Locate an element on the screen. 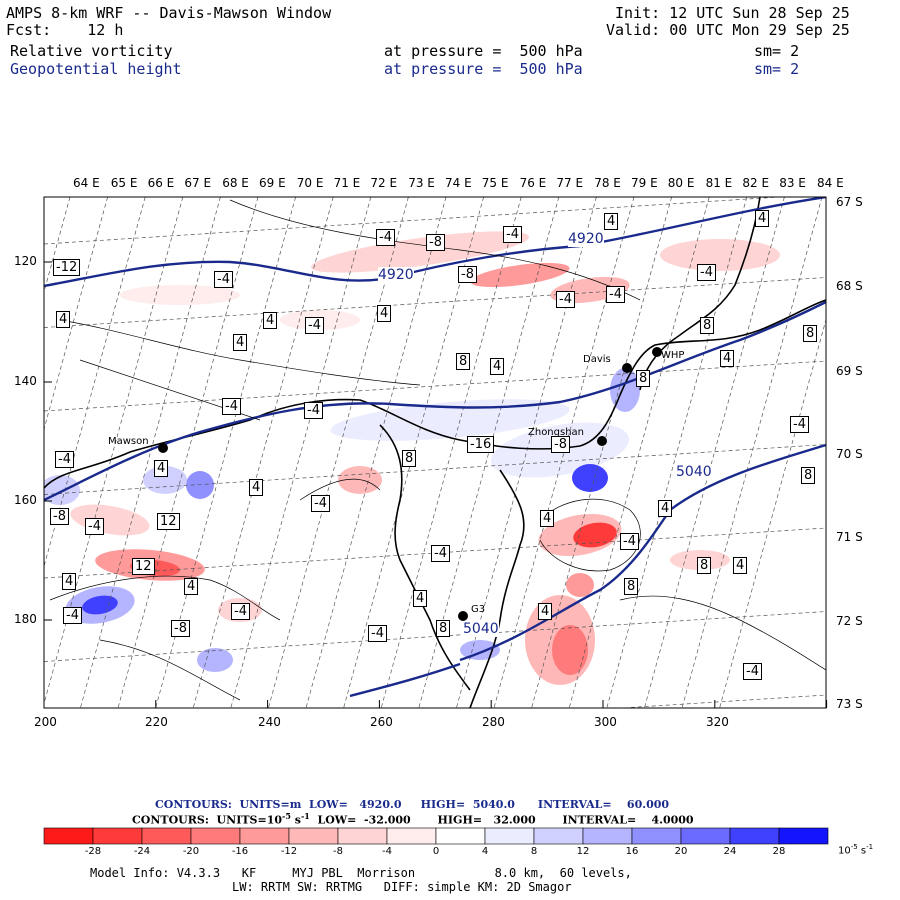 This screenshot has height=900, width=900. lon-label: 77 E is located at coordinates (570, 183).